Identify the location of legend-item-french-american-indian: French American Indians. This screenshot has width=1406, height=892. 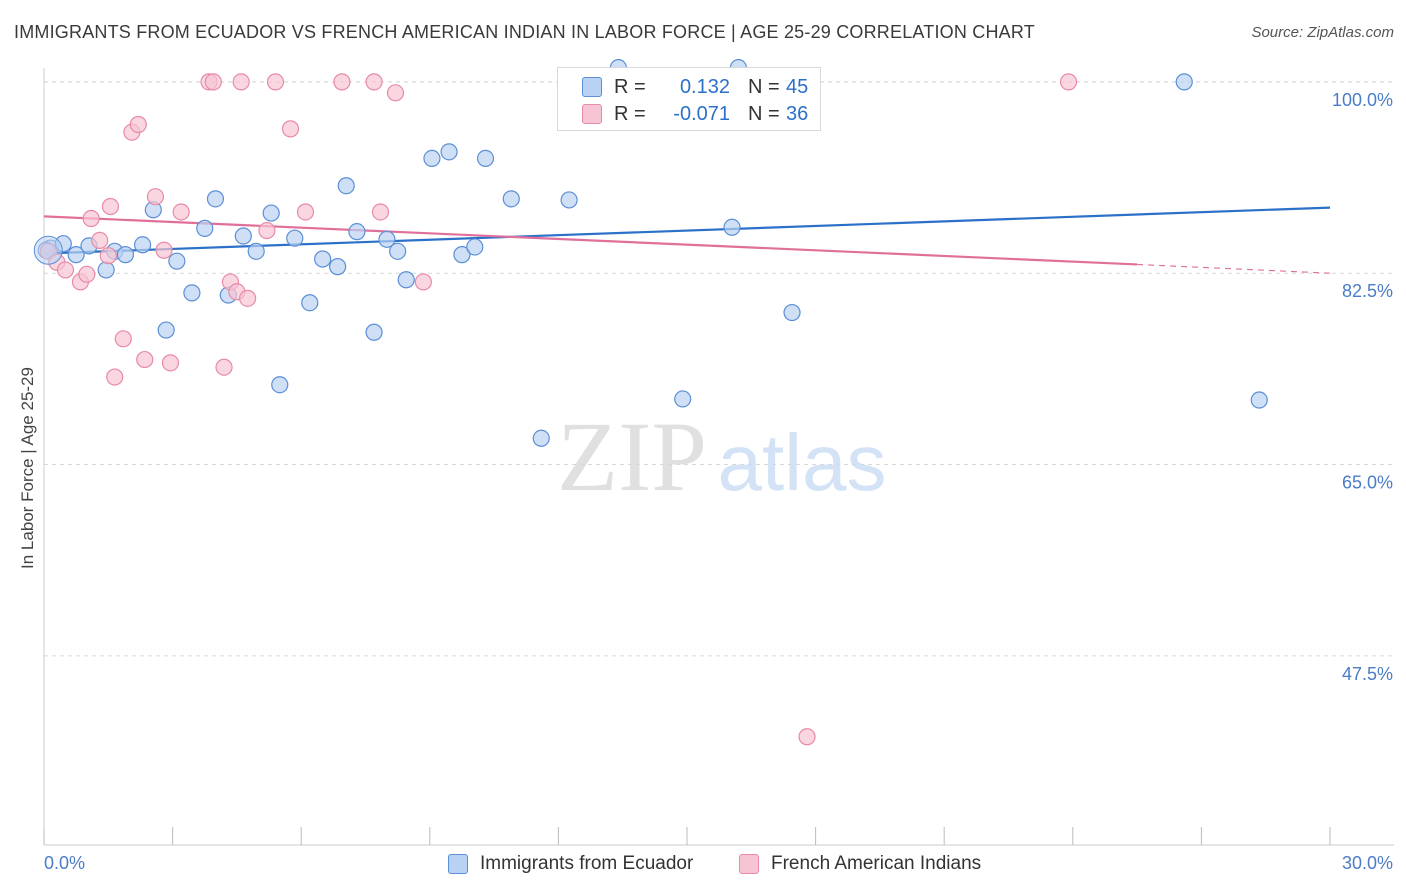
(860, 864).